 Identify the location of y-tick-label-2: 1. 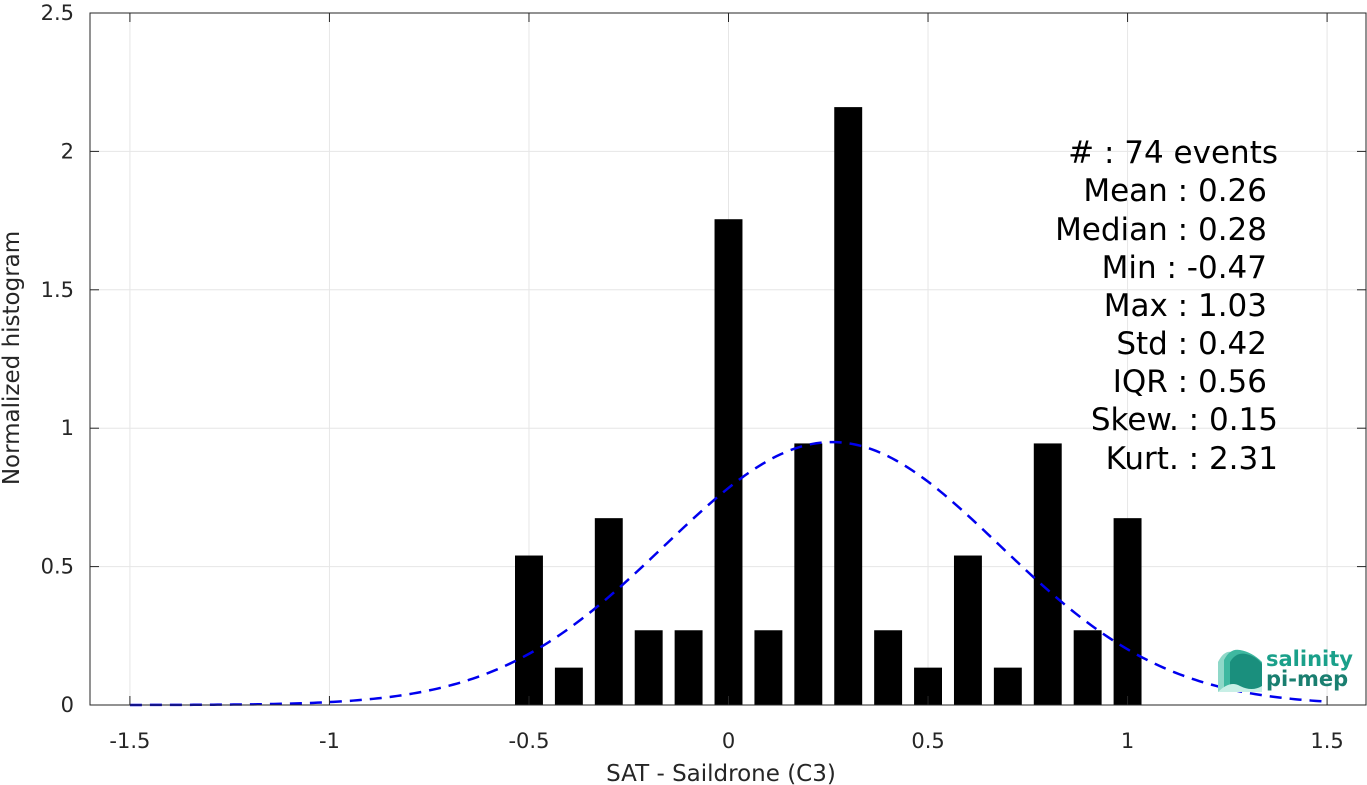
(67, 428).